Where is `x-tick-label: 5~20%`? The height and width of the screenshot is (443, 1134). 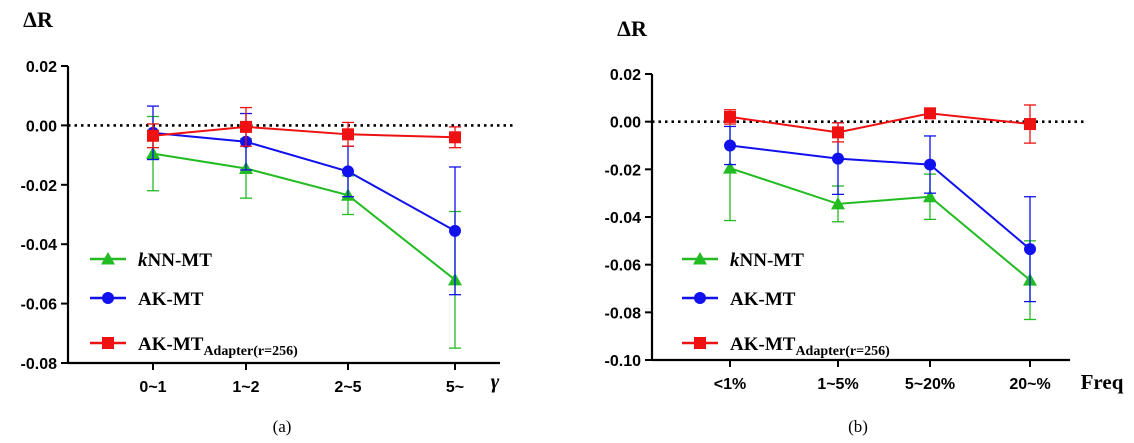
x-tick-label: 5~20% is located at coordinates (930, 384).